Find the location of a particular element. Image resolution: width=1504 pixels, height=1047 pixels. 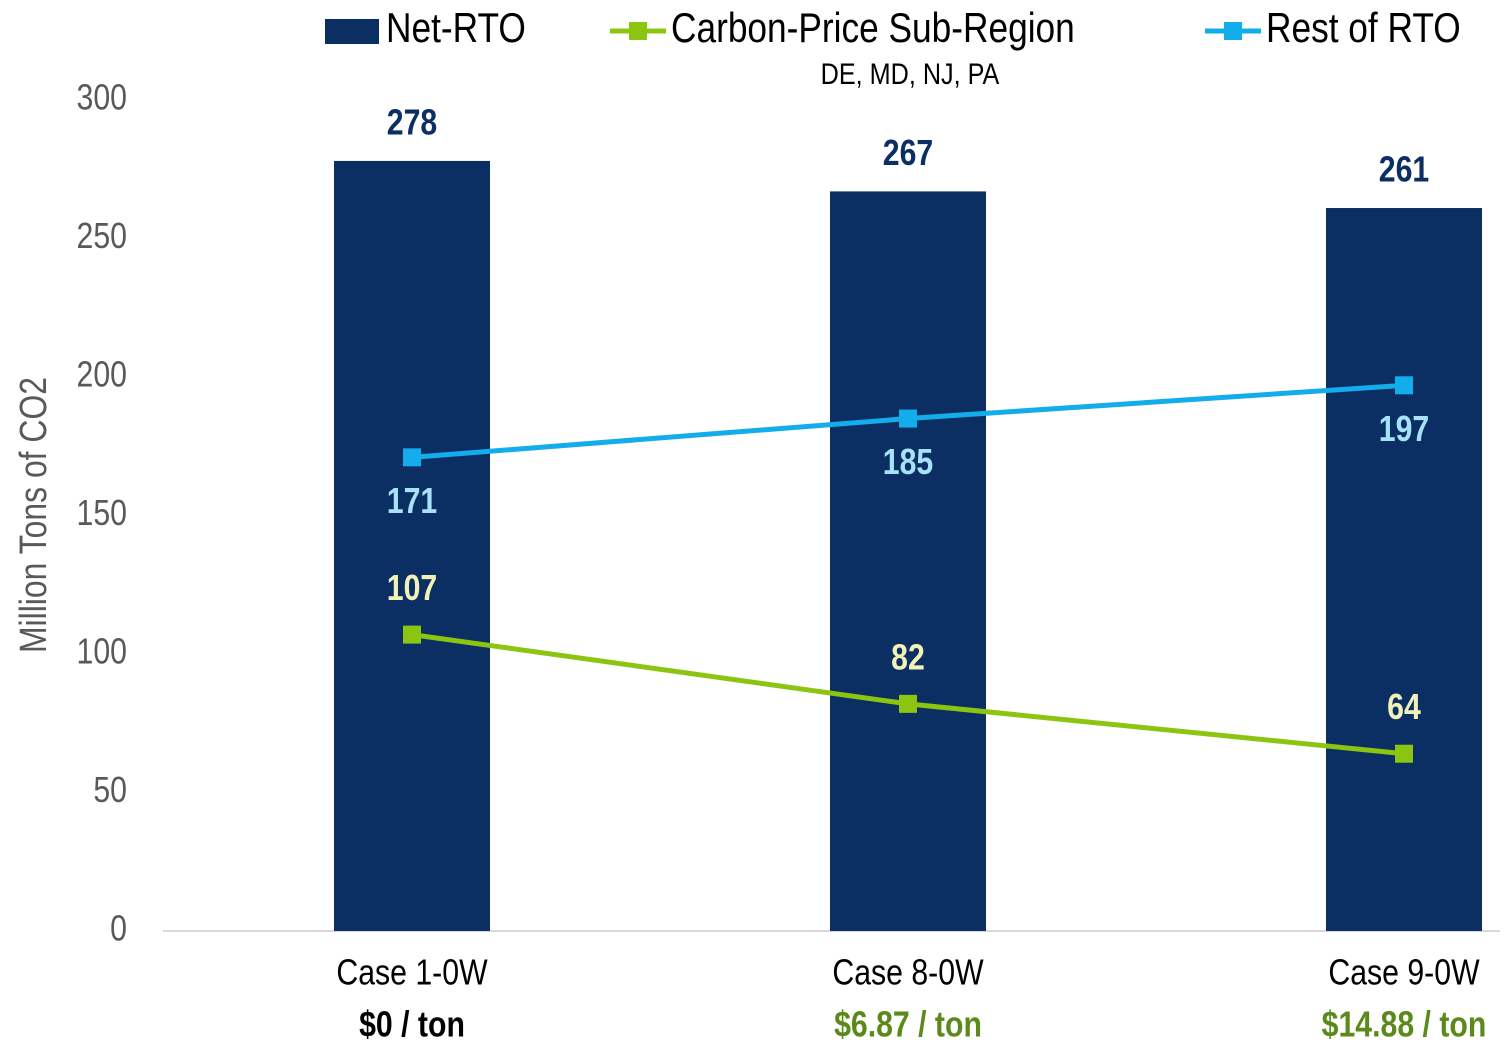

line-value-label: 185 is located at coordinates (908, 463).